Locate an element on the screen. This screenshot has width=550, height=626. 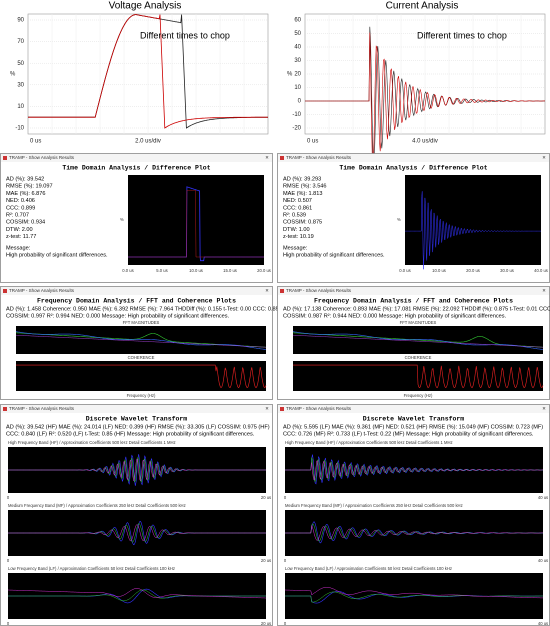
x-tick-label: 10.0 us is located at coordinates (439, 270).